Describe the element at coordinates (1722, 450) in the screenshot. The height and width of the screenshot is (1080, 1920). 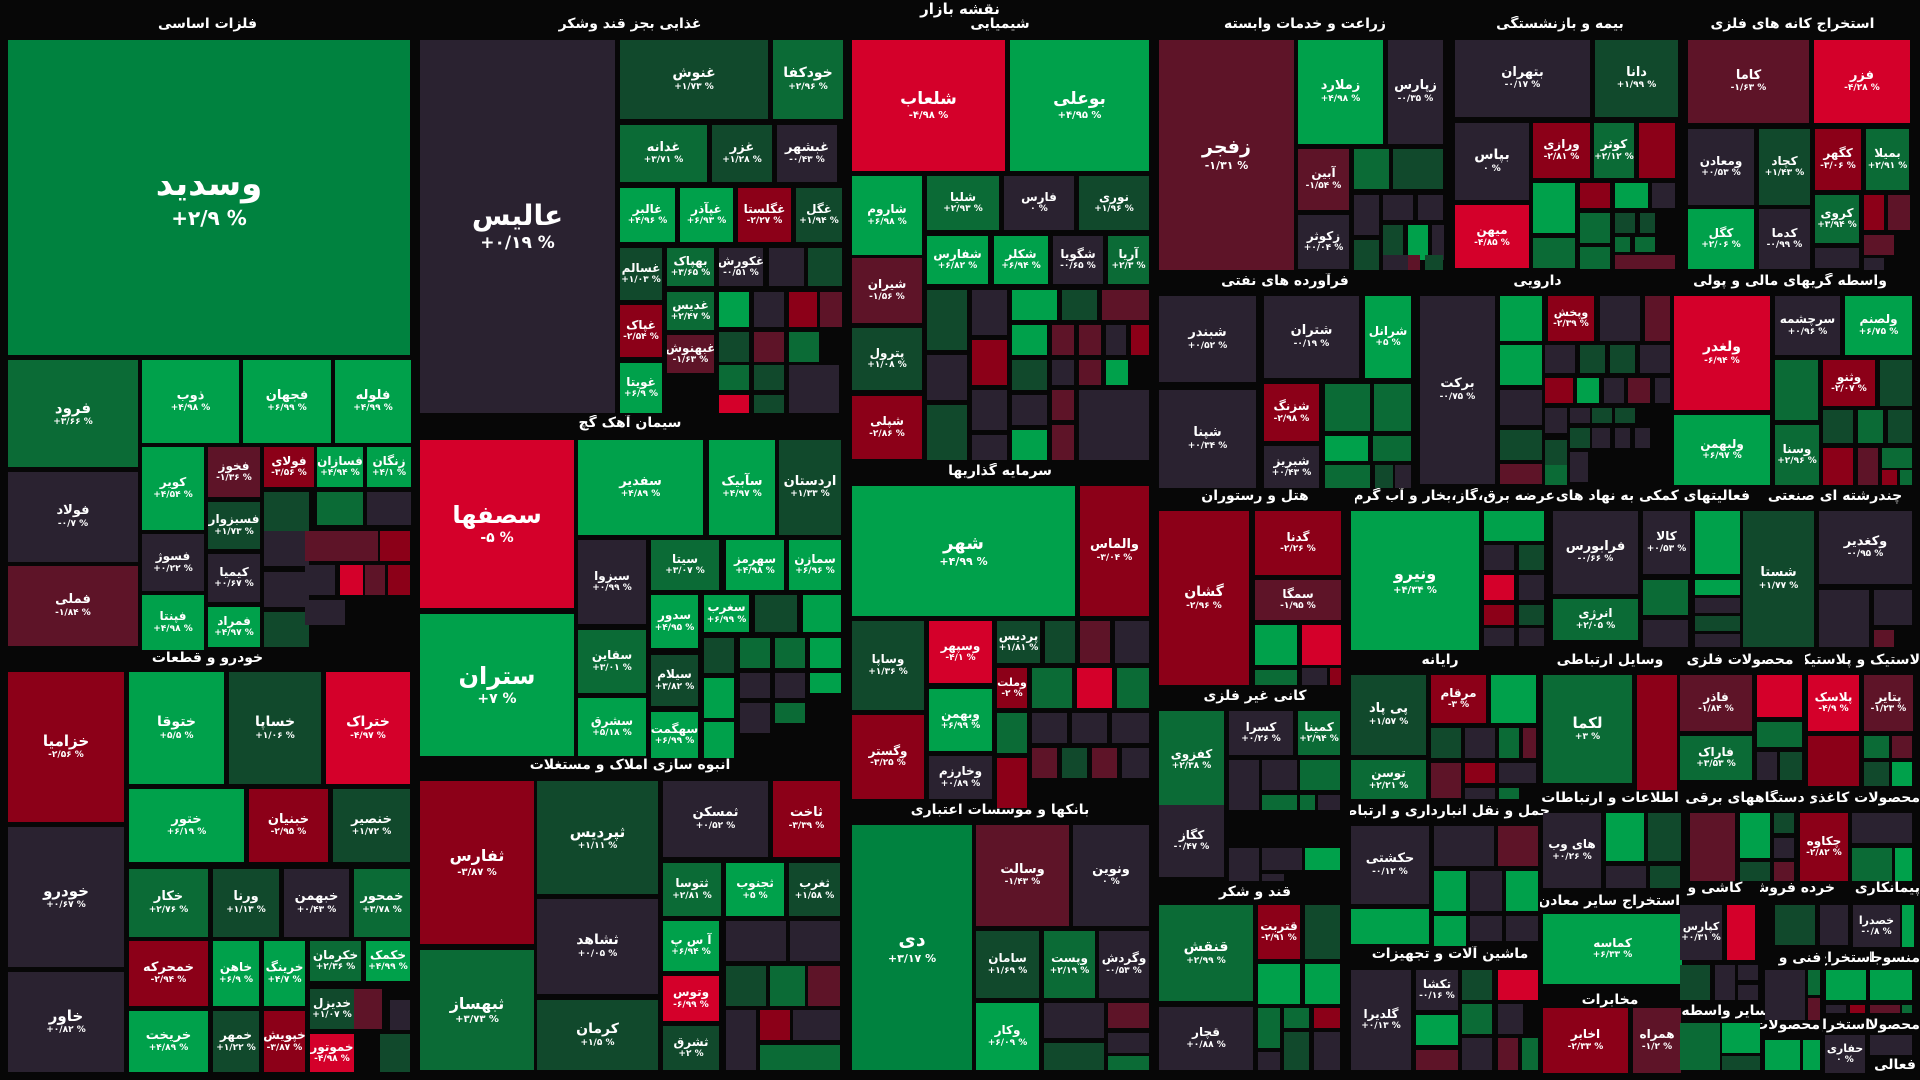
I see `stock-tile: ولبهمن +۶/۹۷ %` at that location.